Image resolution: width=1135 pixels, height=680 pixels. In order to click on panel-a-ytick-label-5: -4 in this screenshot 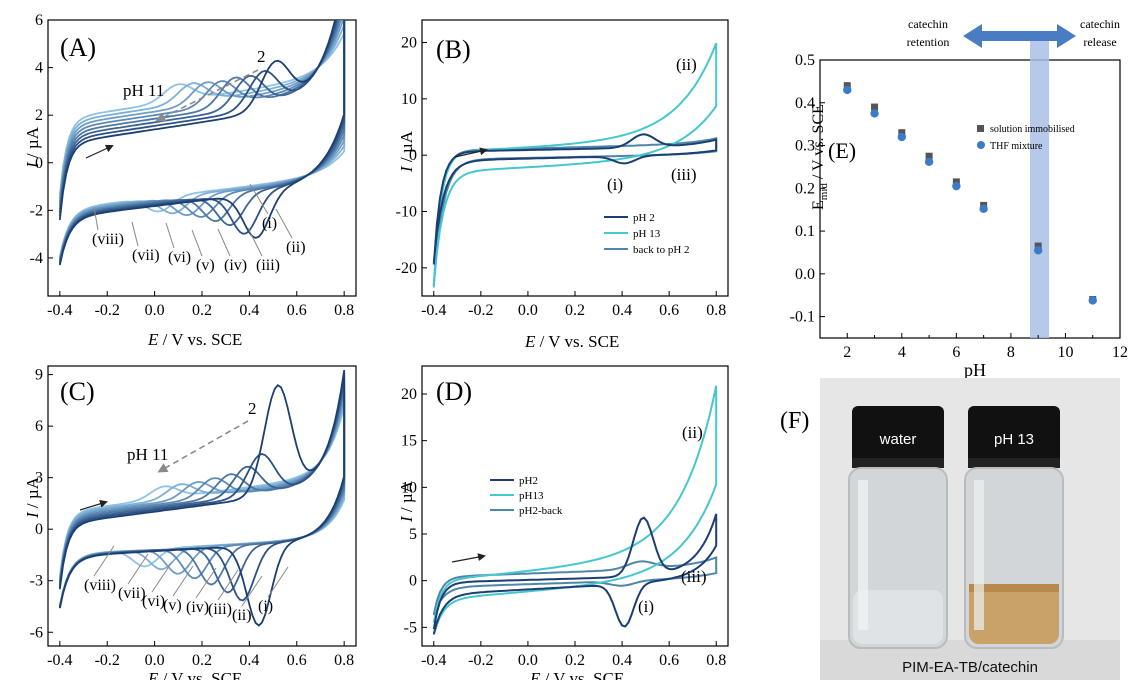, I will do `click(36, 258)`.